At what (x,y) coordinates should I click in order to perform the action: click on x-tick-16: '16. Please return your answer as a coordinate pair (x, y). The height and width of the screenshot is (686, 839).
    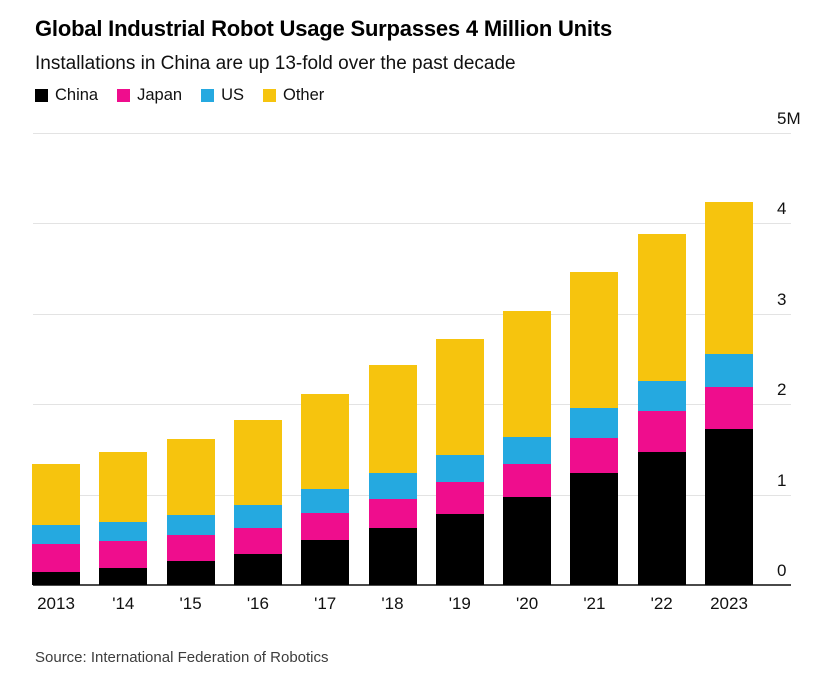
    Looking at the image, I should click on (257, 603).